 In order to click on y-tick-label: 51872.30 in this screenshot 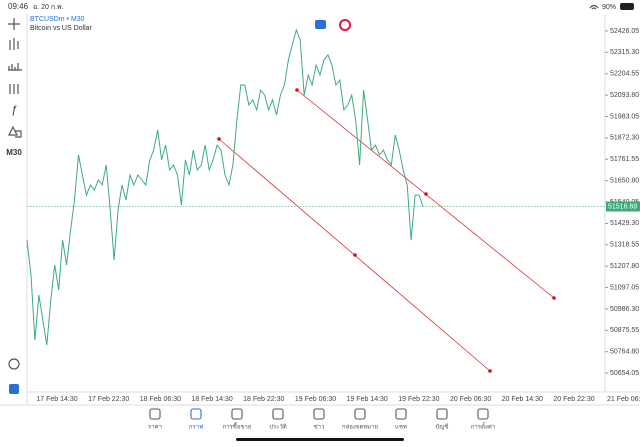, I will do `click(624, 138)`.